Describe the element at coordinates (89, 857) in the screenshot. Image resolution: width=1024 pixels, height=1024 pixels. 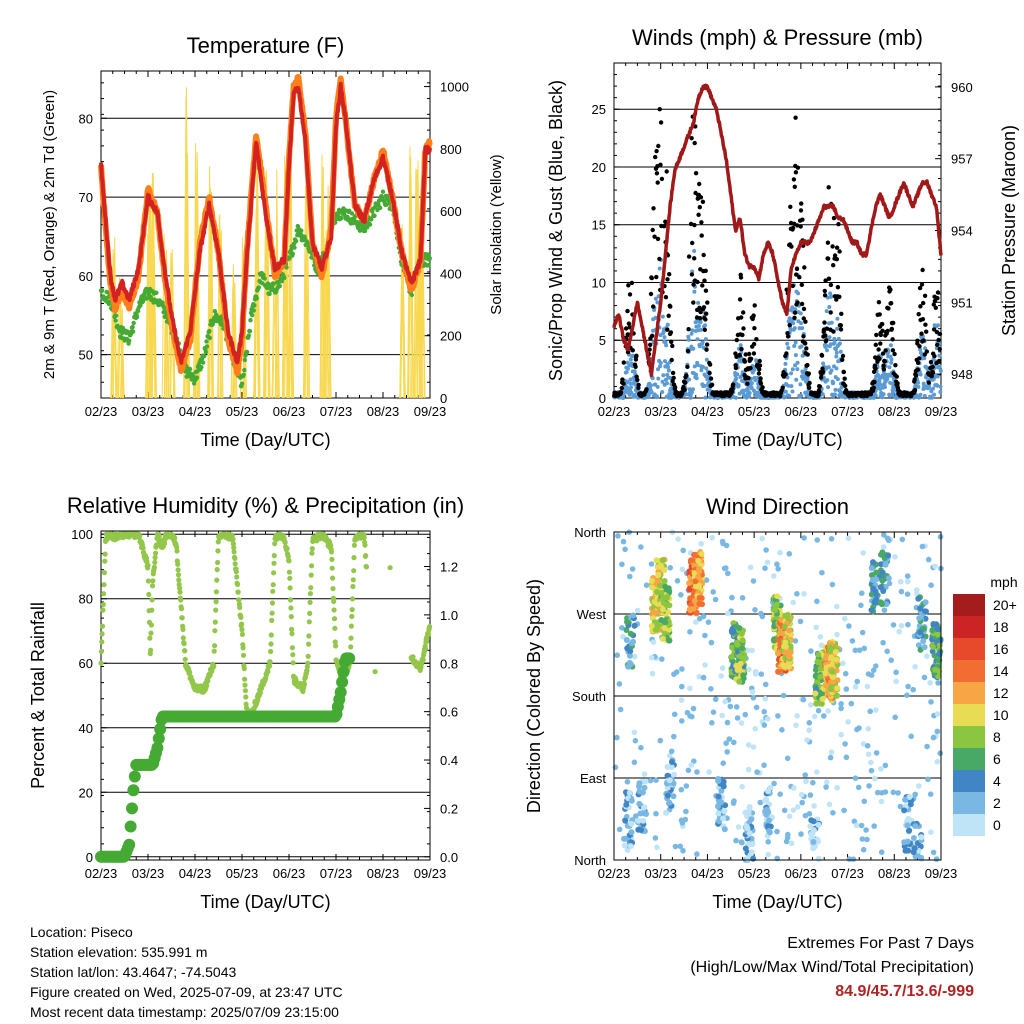
I see `y-tick-label: 0` at that location.